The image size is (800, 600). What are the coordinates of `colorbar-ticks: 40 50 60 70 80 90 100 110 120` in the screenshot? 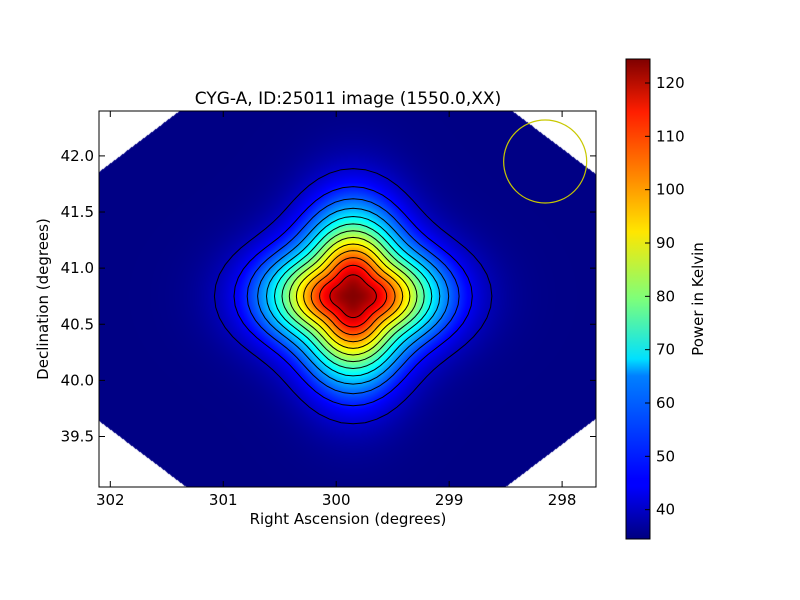 It's located at (665, 296).